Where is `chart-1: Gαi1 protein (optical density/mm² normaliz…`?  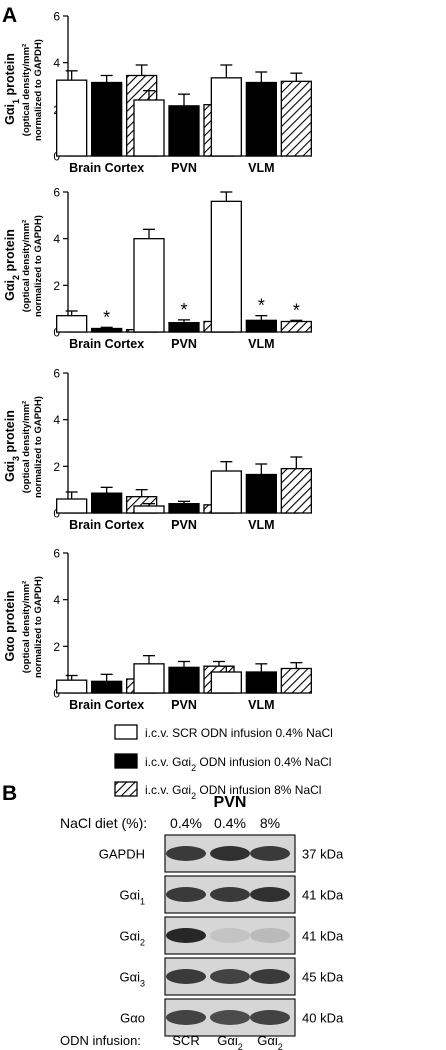 chart-1: Gαi1 protein (optical density/mm² normaliz… is located at coordinates (157, 92).